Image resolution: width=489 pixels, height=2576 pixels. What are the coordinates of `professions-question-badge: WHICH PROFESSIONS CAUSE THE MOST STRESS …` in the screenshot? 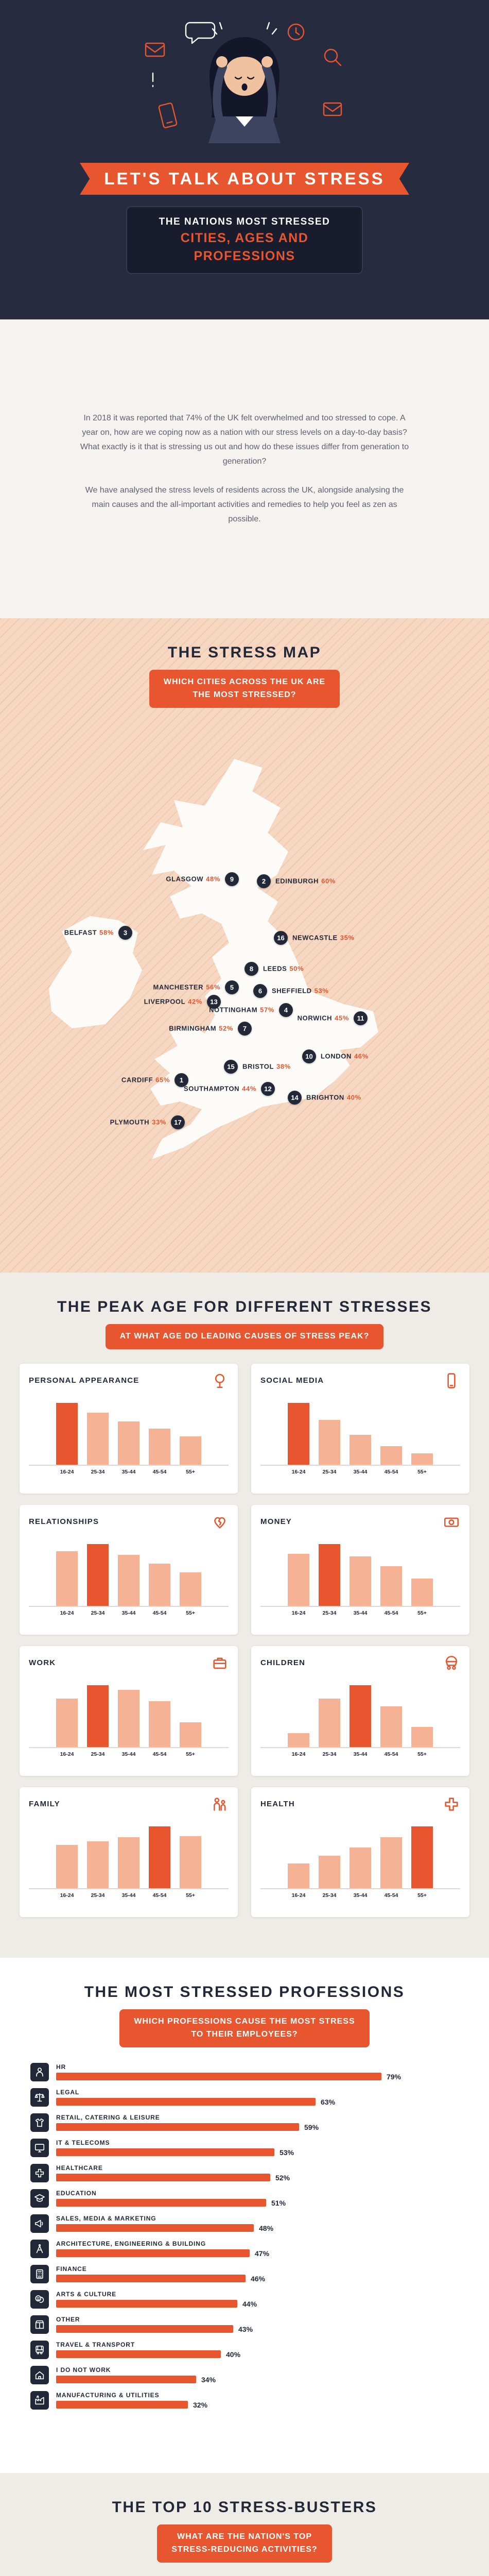 It's located at (244, 2028).